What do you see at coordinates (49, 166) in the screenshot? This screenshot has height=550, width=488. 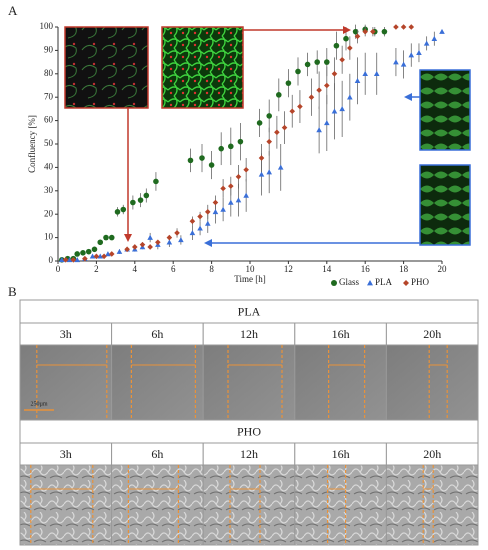 I see `y-tick-label: 40` at bounding box center [49, 166].